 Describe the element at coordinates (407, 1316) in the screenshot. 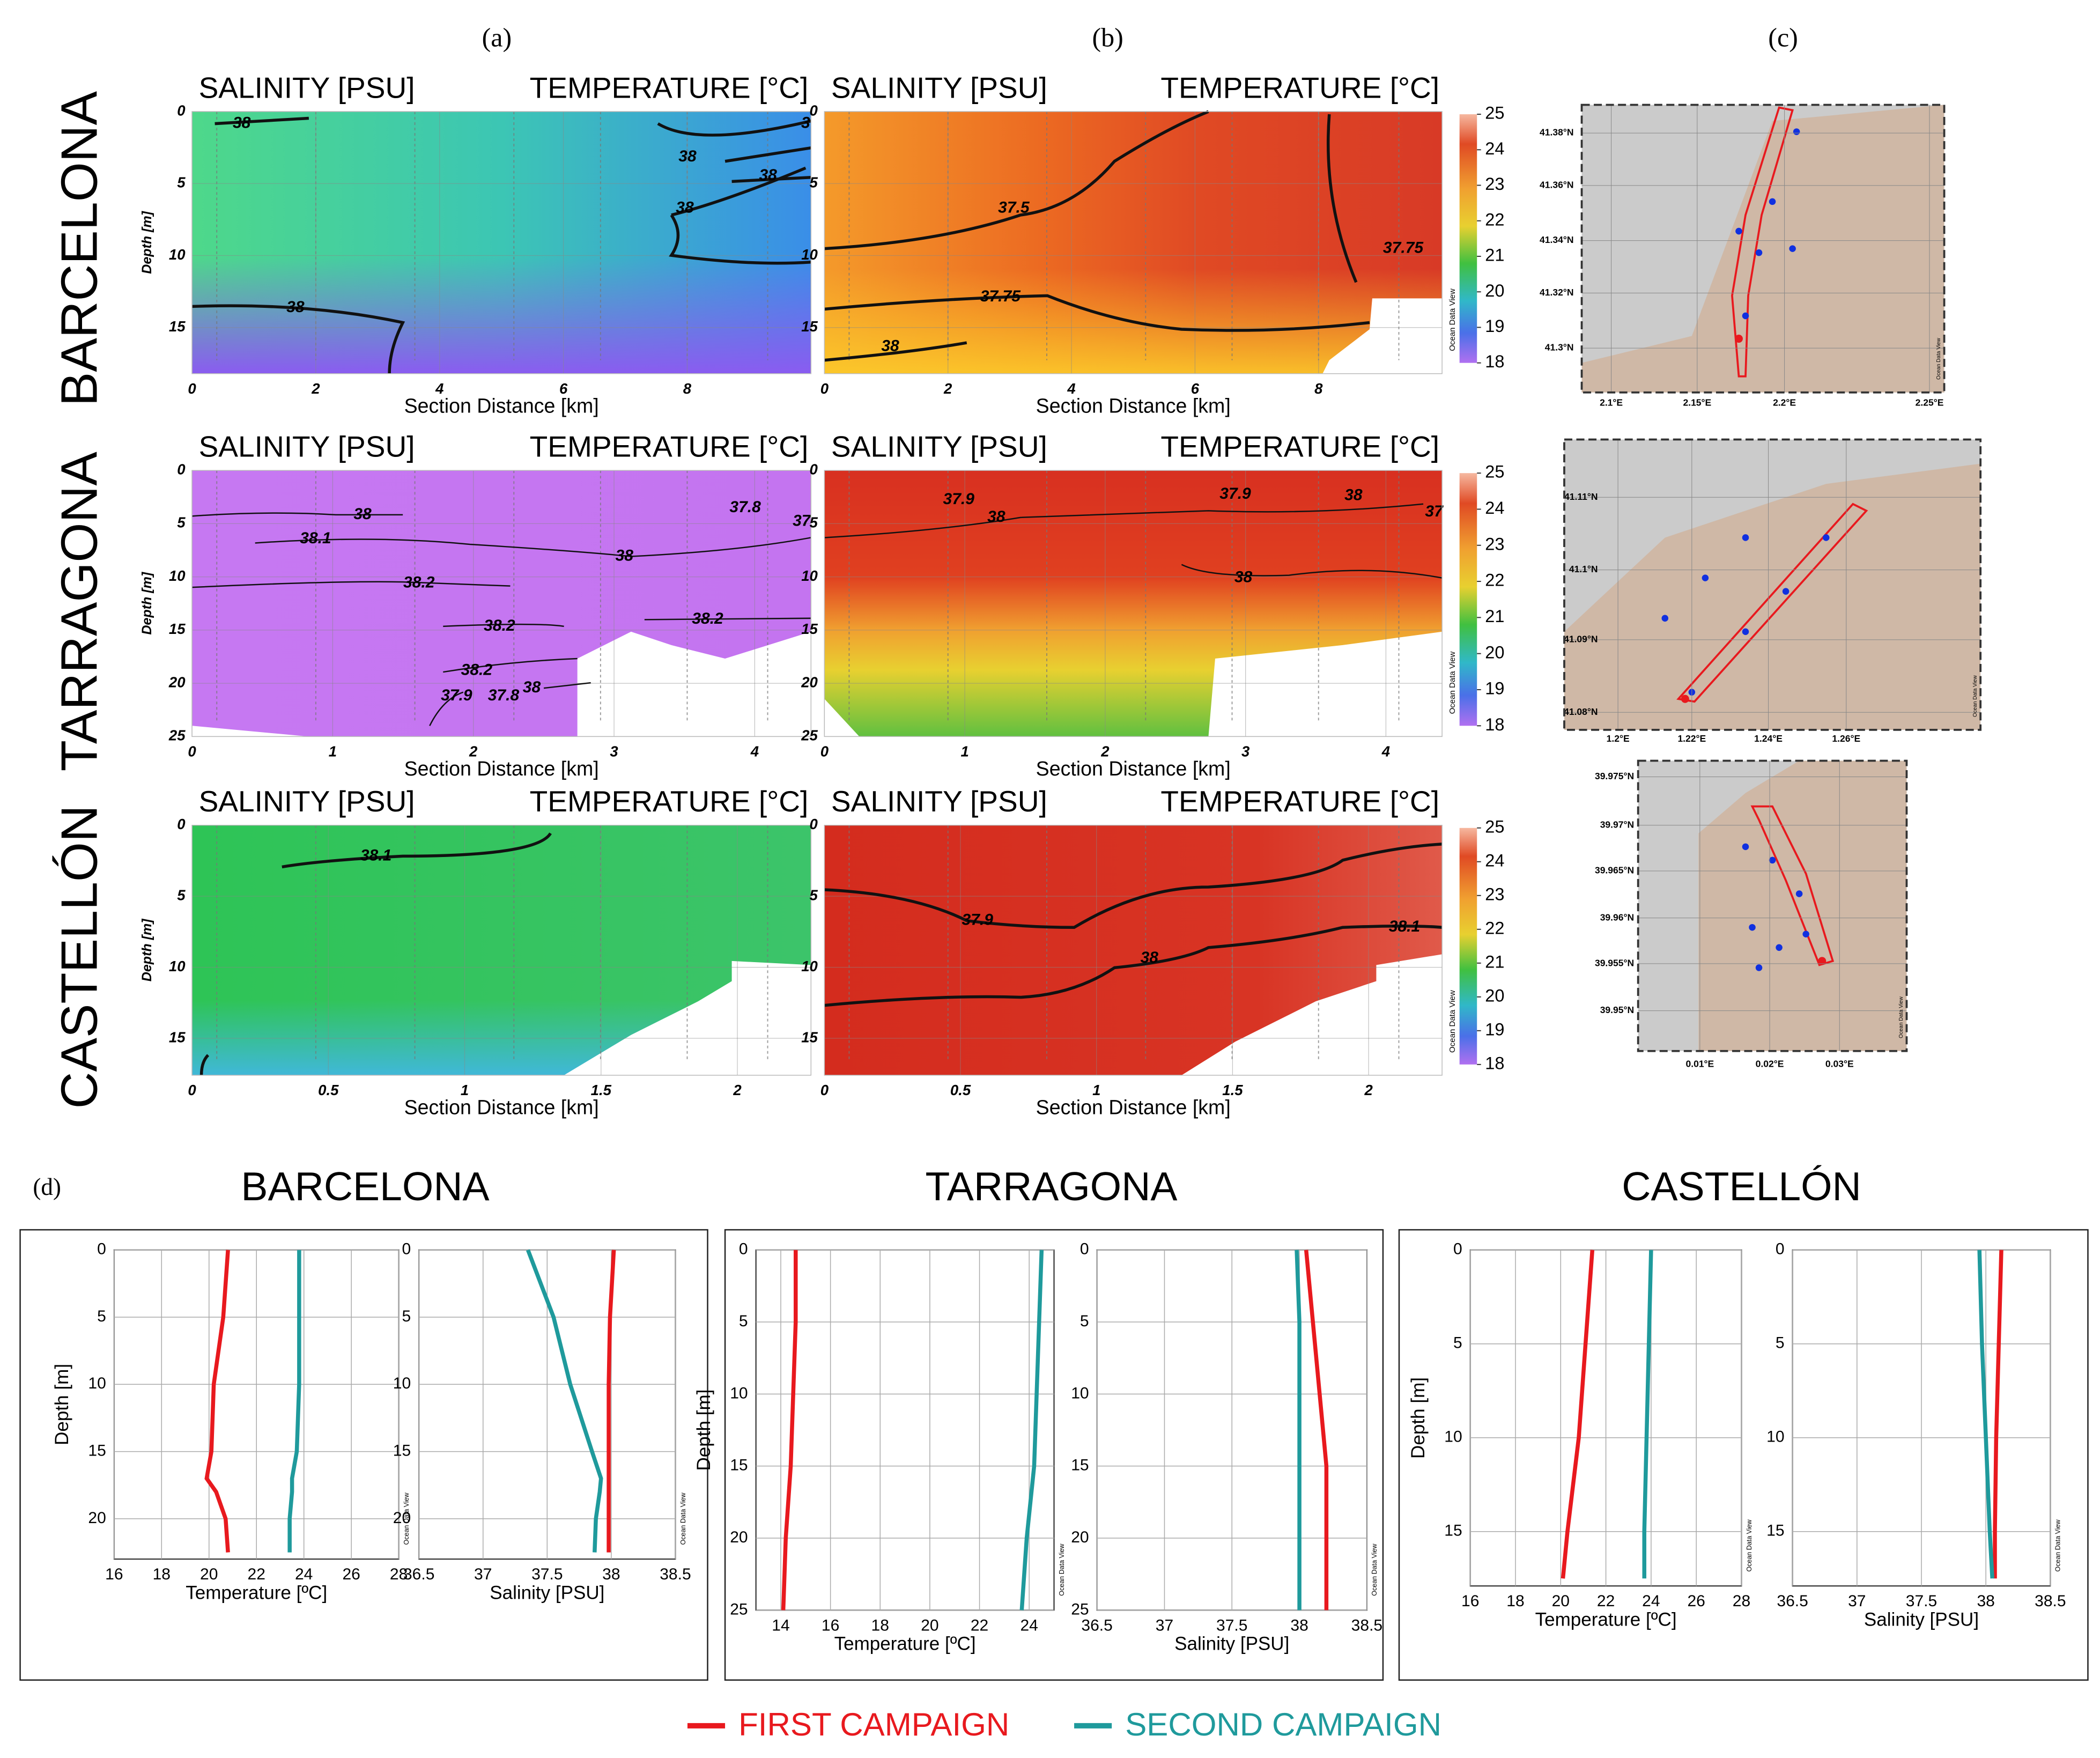

I see `y-tick-label: 5` at that location.